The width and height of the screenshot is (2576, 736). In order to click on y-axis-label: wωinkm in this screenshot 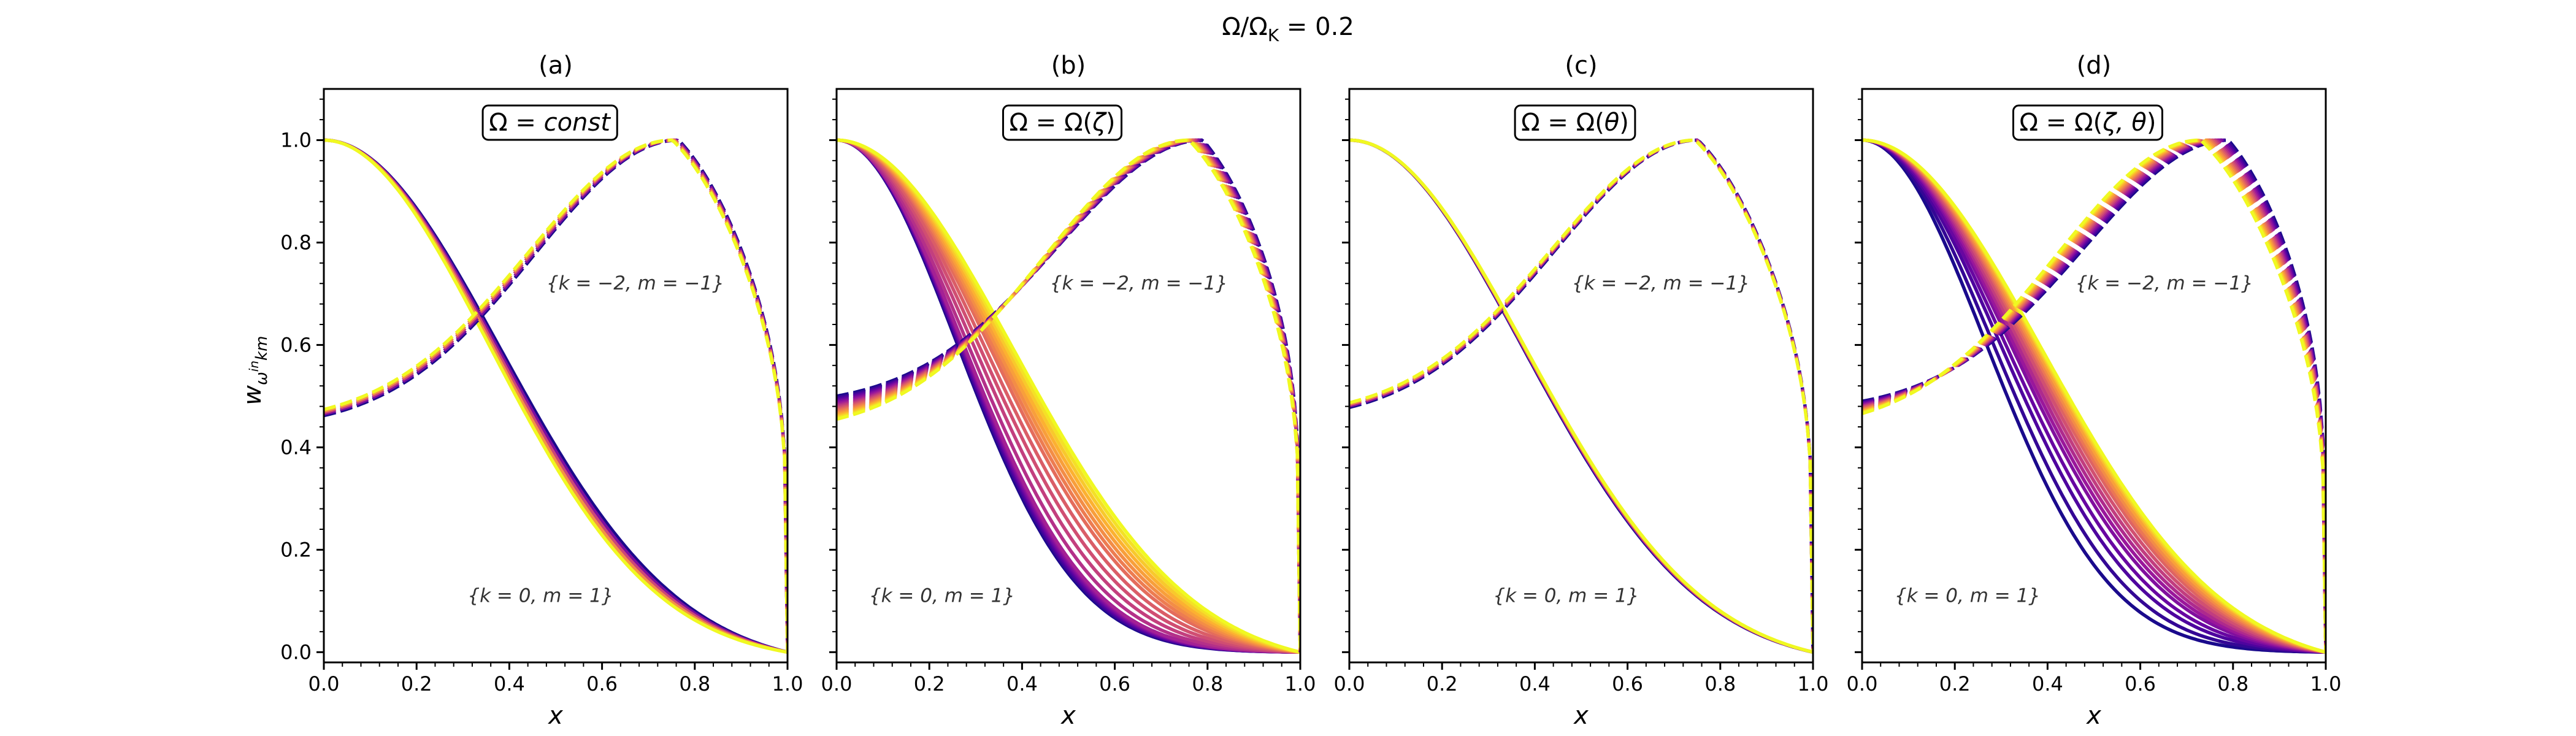, I will do `click(255, 370)`.